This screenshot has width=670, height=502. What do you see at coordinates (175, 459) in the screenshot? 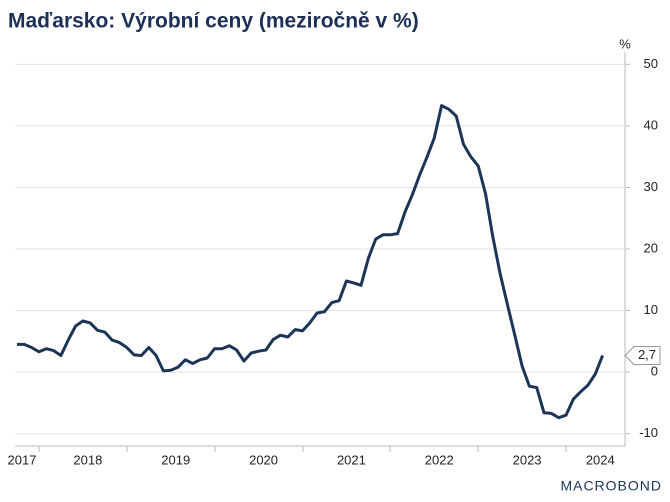
I see `x-tick-label: 2019` at bounding box center [175, 459].